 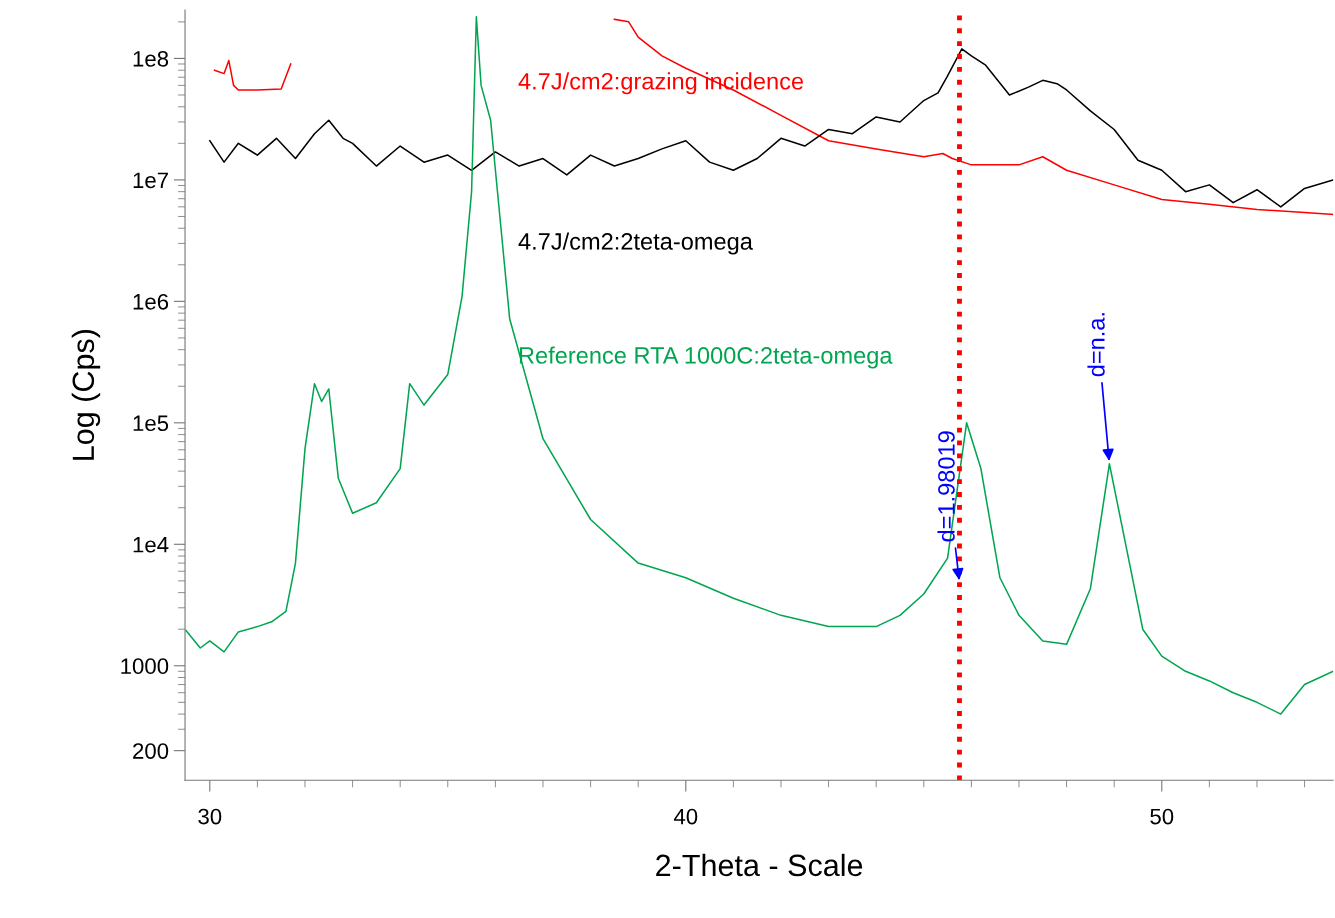 What do you see at coordinates (946, 486) in the screenshot?
I see `annotation: d=1.98019` at bounding box center [946, 486].